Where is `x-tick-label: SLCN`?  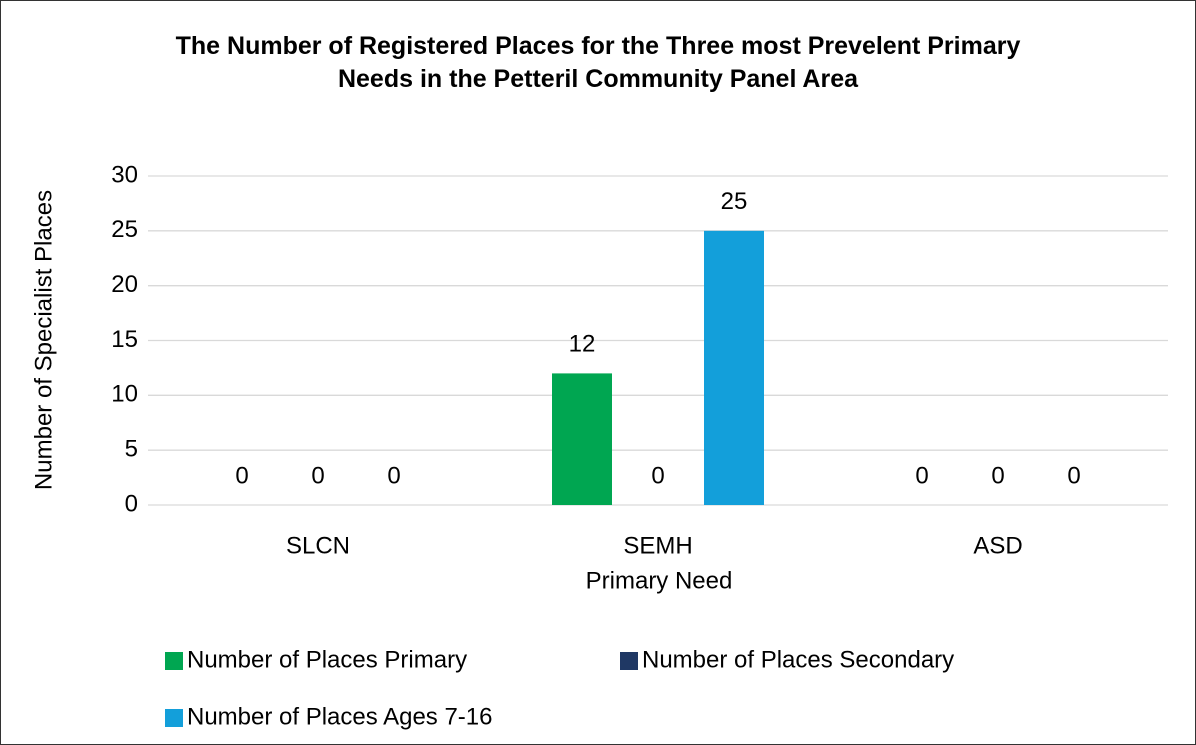 x-tick-label: SLCN is located at coordinates (318, 545).